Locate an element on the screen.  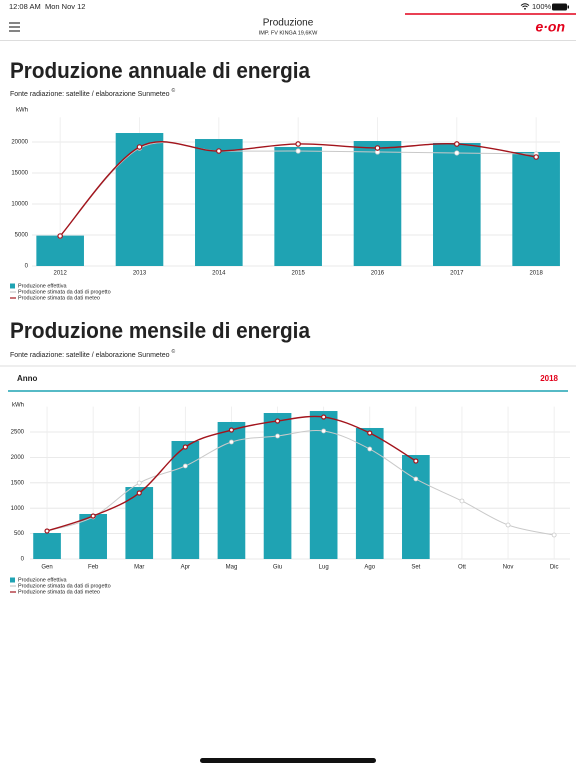
x-tick-label: Giu is located at coordinates (277, 568).